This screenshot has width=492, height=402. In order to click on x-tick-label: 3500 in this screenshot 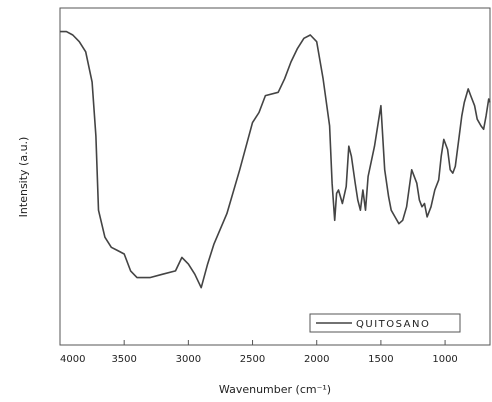, I will do `click(123, 359)`.